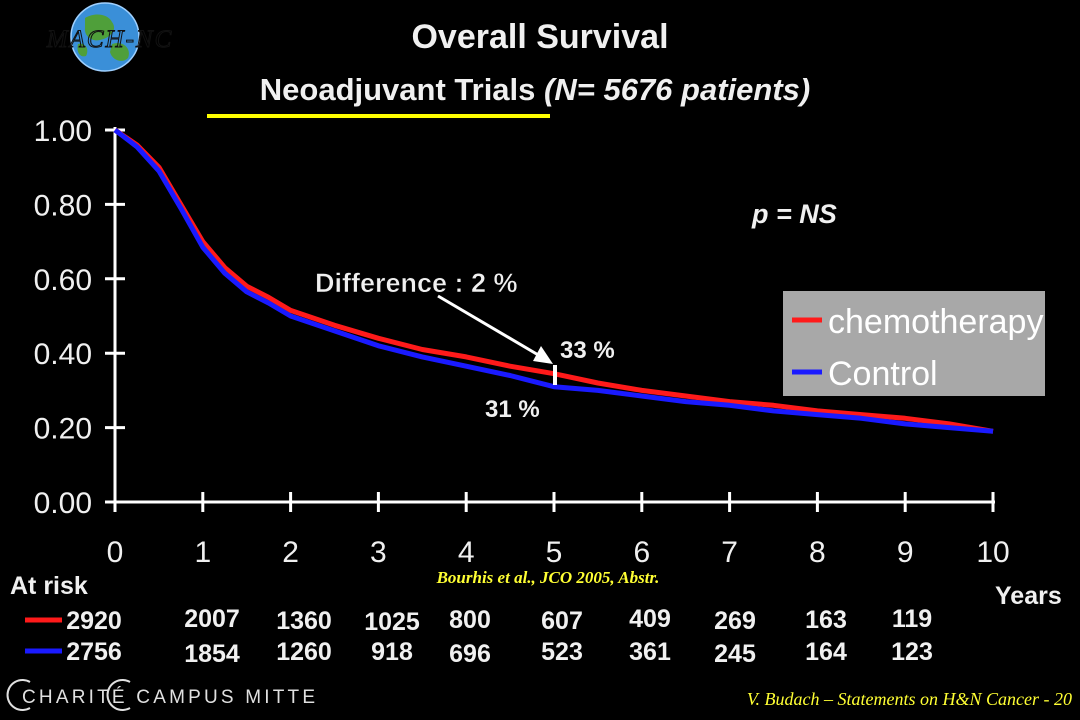 This screenshot has height=720, width=1080. I want to click on citation: Bourhis et al., JCO 2005, Abstr., so click(548, 577).